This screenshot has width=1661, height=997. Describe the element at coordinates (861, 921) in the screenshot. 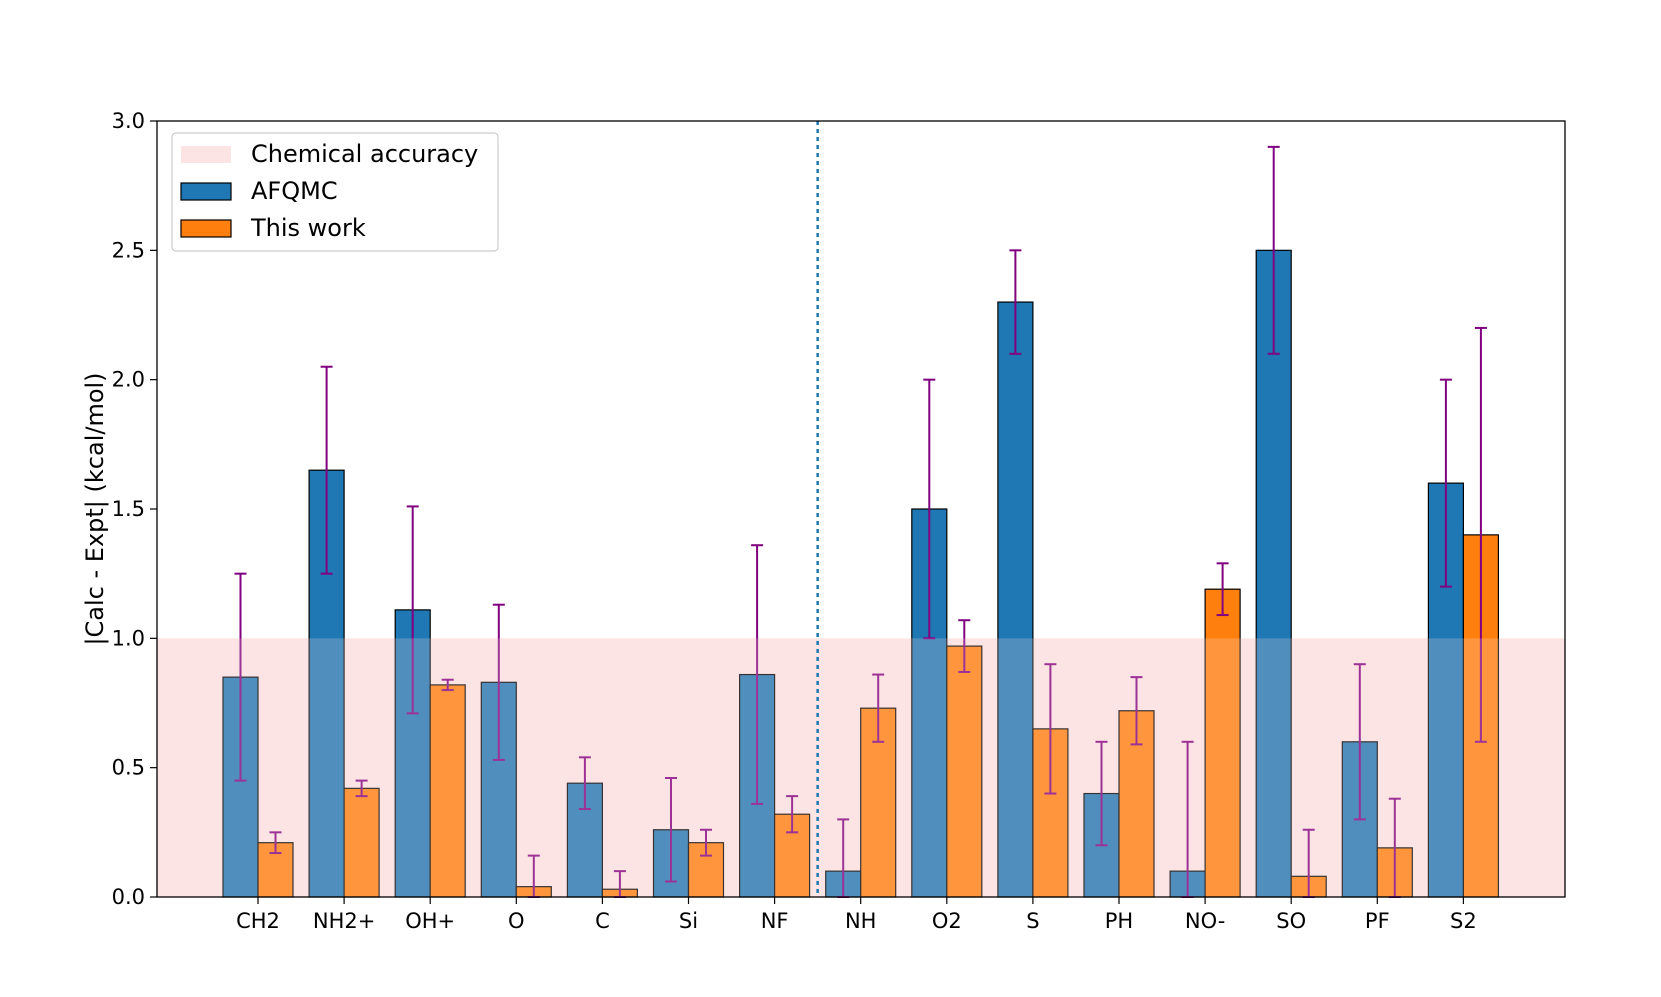

I see `x-tick-label-nh: NH` at that location.